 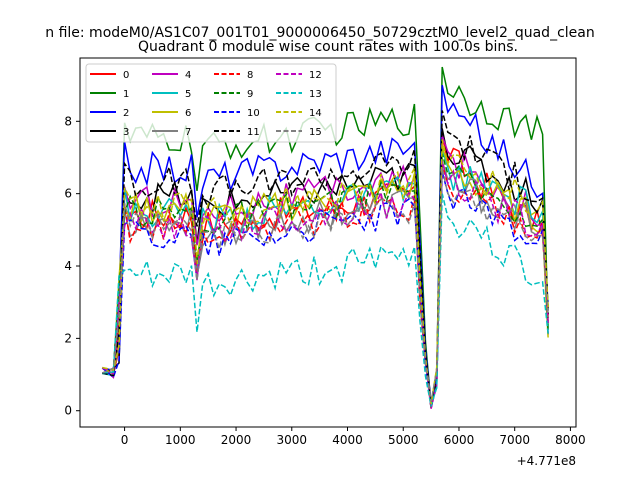 What do you see at coordinates (68, 194) in the screenshot?
I see `y-tick-label: 6` at bounding box center [68, 194].